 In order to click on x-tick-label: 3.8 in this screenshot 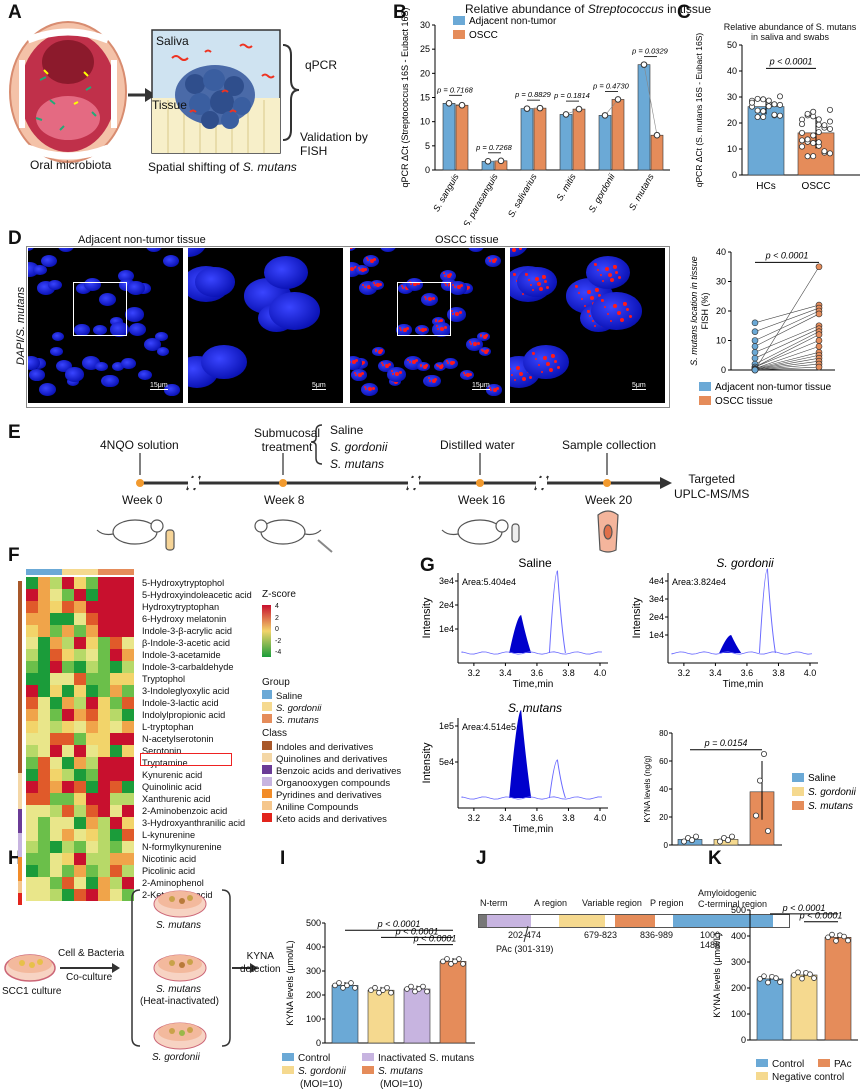, I will do `click(568, 818)`.